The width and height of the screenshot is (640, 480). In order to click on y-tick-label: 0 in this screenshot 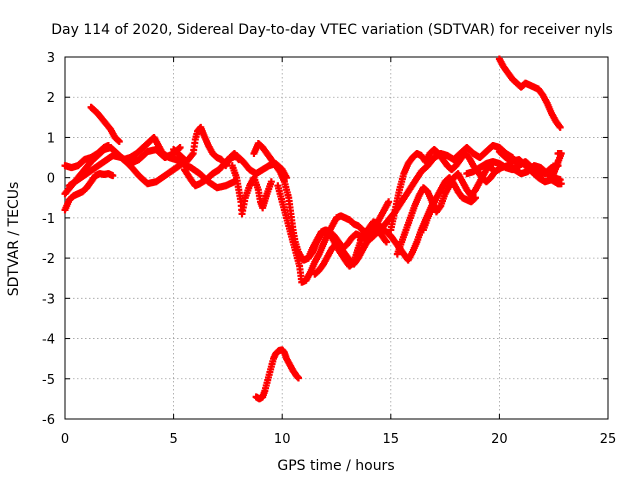, I will do `click(51, 179)`.